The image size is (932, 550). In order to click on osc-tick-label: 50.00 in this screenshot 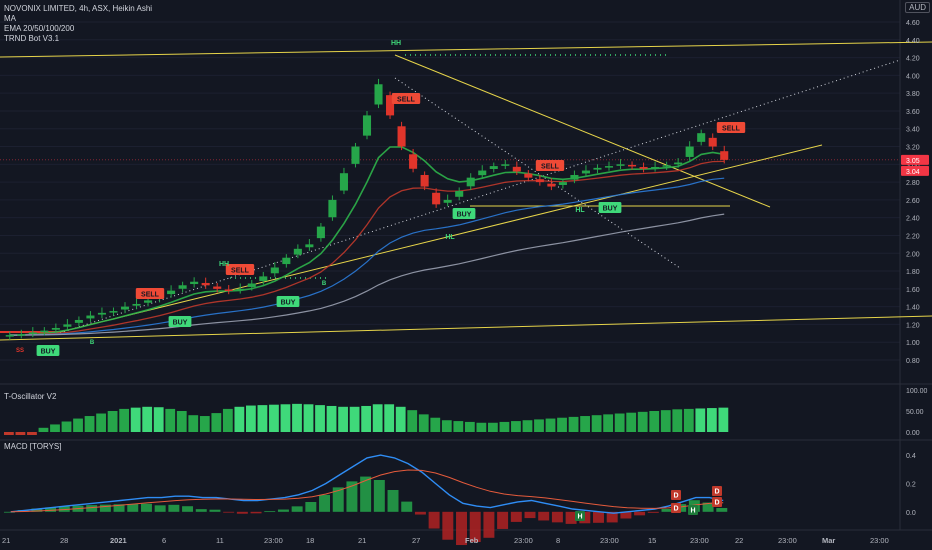, I will do `click(915, 412)`.